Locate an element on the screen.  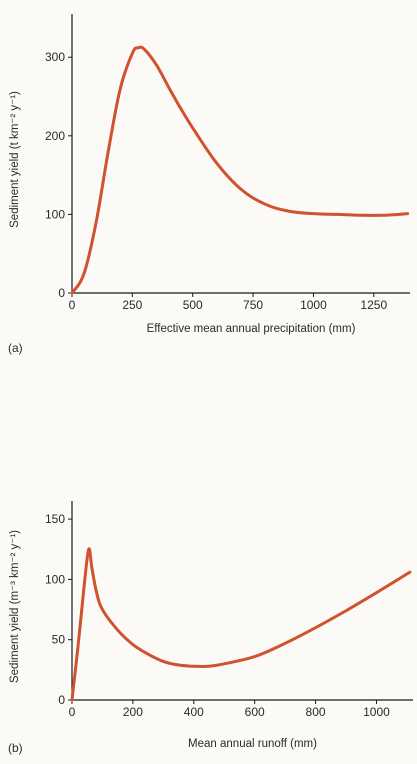
y-tick-label: 150 is located at coordinates (55, 519).